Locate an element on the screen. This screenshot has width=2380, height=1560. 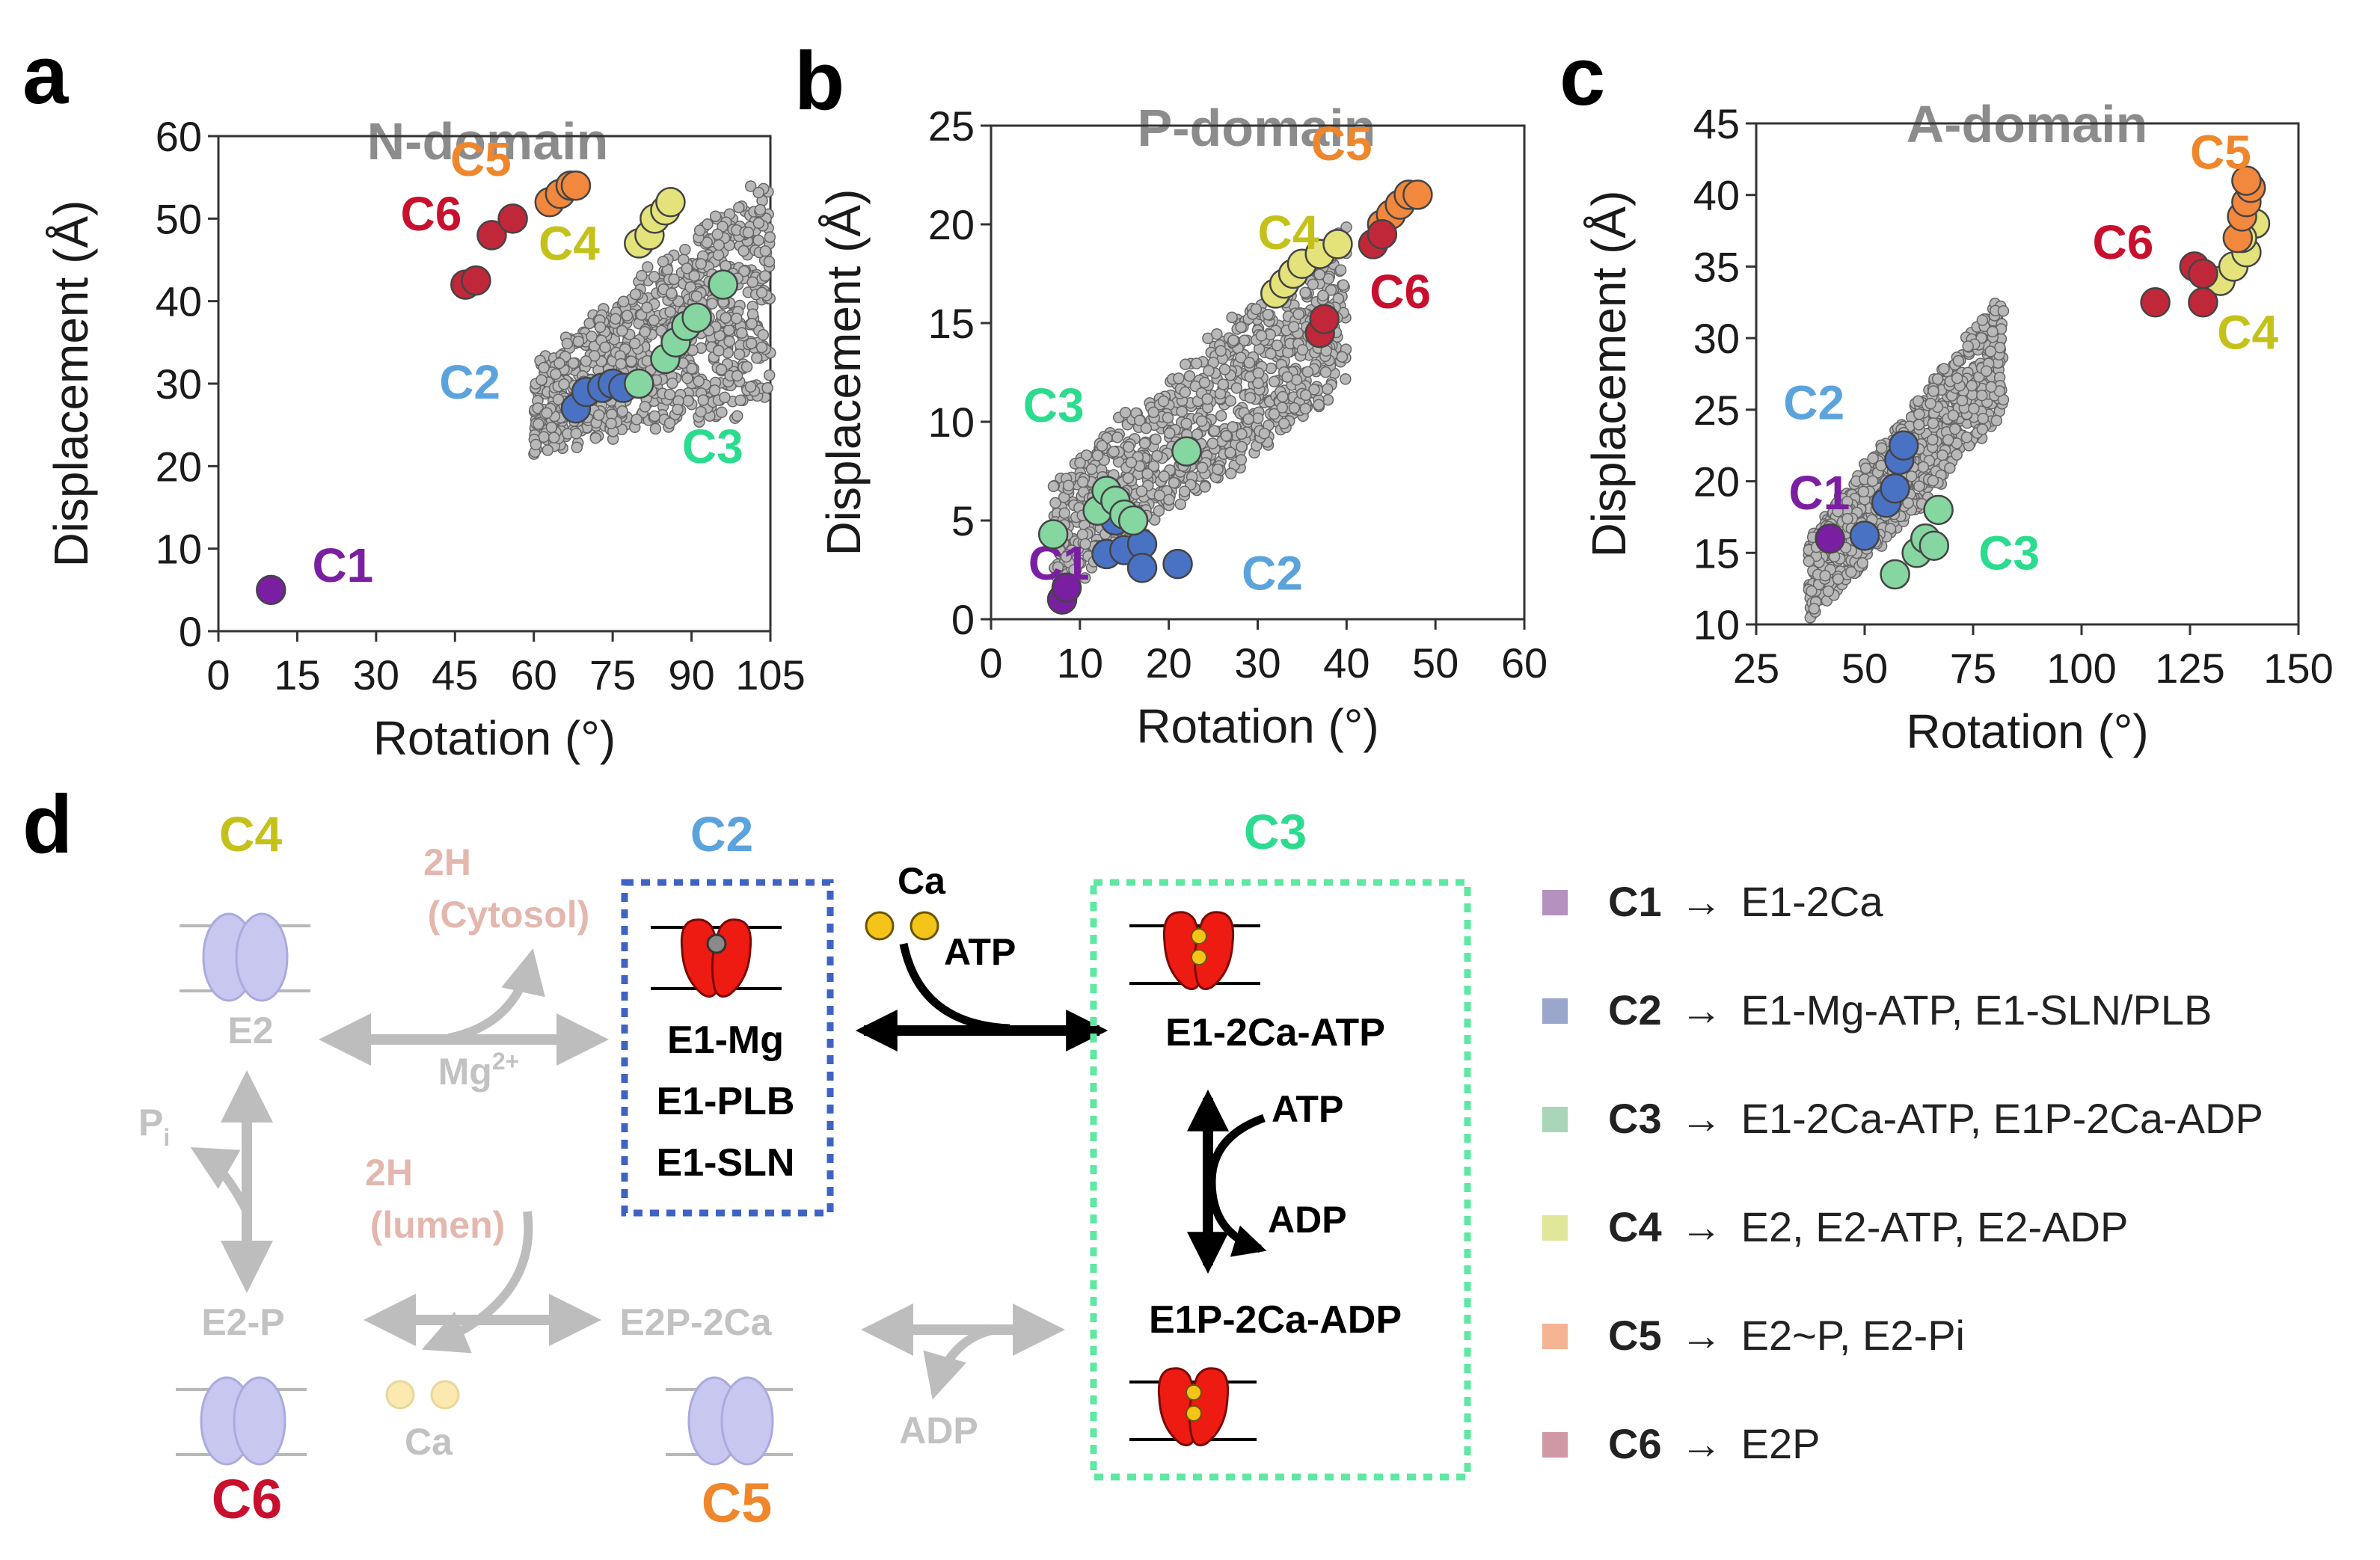
scheme-2h-lumen-2: (lumen) is located at coordinates (438, 1225).